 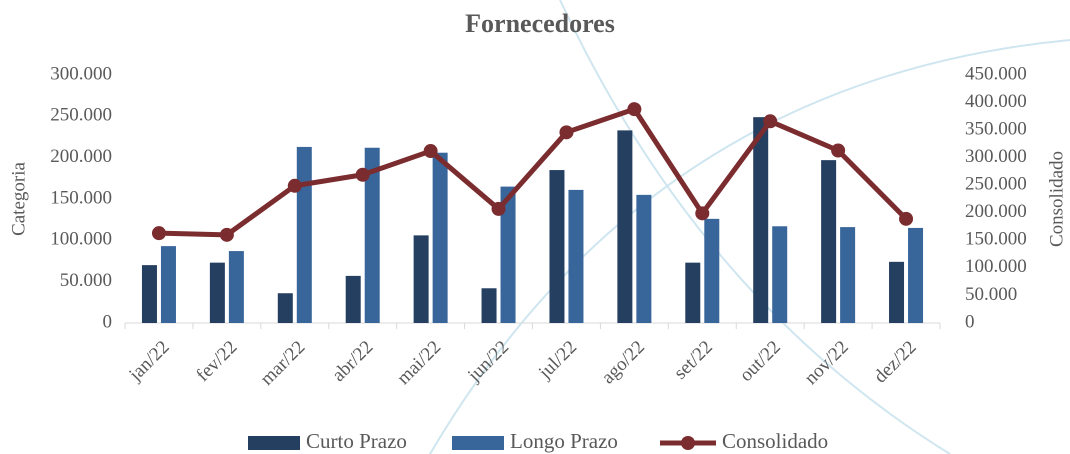 What do you see at coordinates (352, 361) in the screenshot?
I see `x-tick-label: abr/22` at bounding box center [352, 361].